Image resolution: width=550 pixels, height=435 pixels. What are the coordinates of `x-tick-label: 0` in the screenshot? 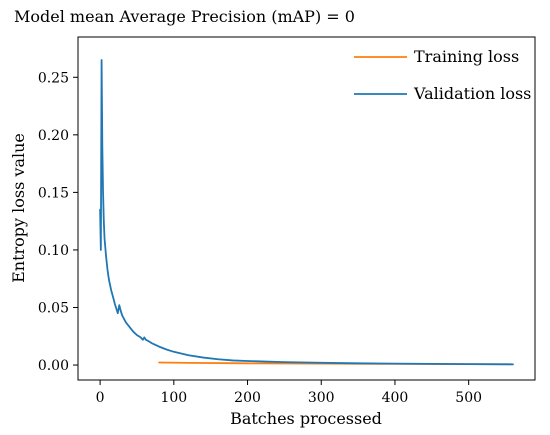 It's located at (100, 398).